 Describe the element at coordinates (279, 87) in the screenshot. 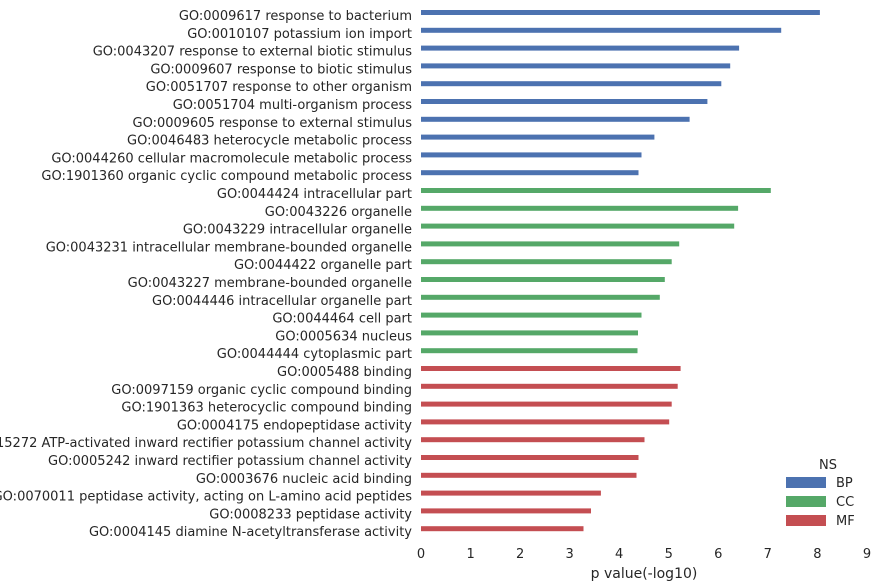

I see `category-label: GO:0051707 response to other organism` at that location.